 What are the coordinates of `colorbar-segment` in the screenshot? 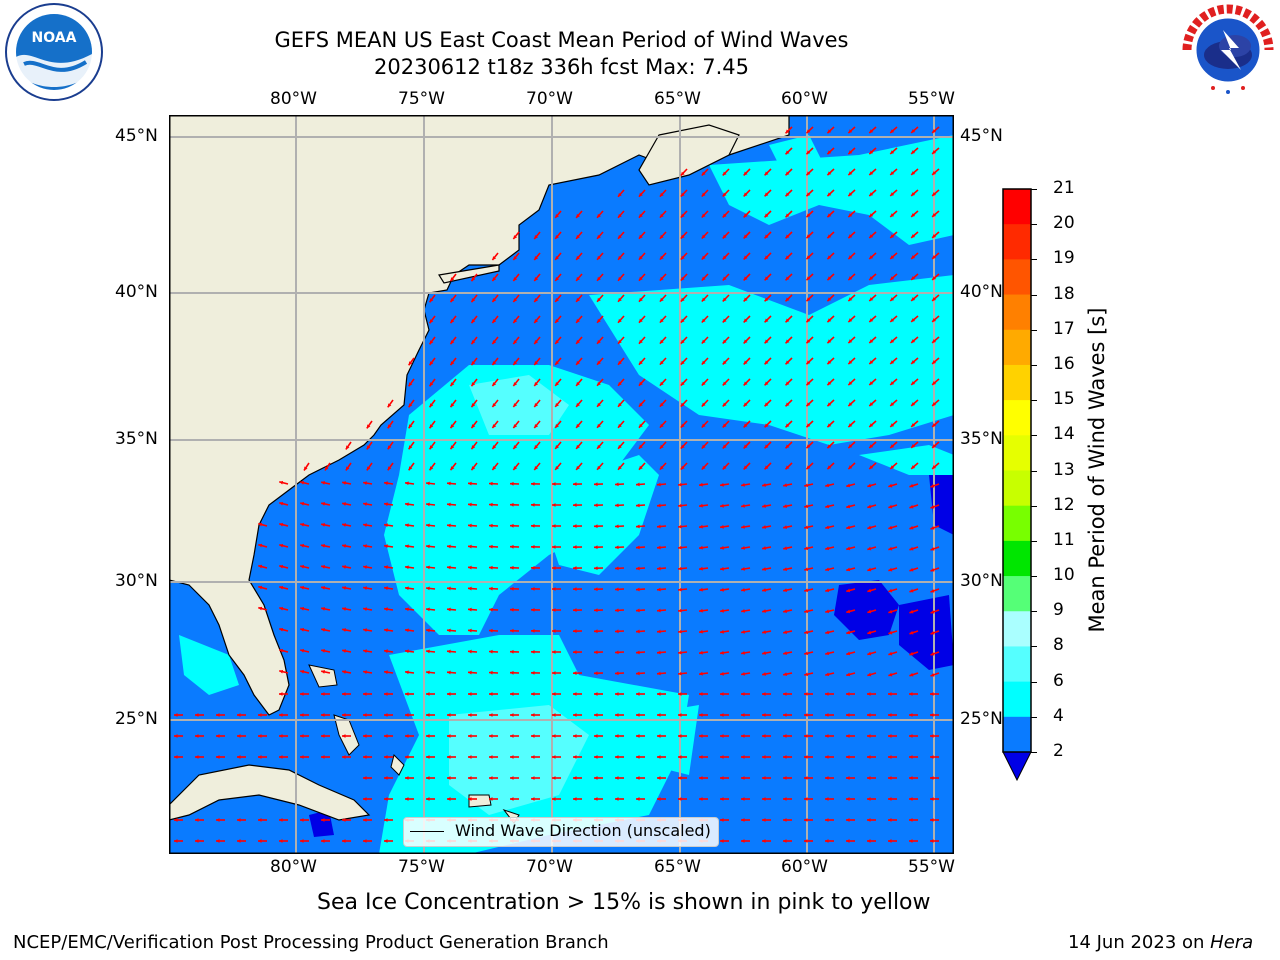 It's located at (1017, 664).